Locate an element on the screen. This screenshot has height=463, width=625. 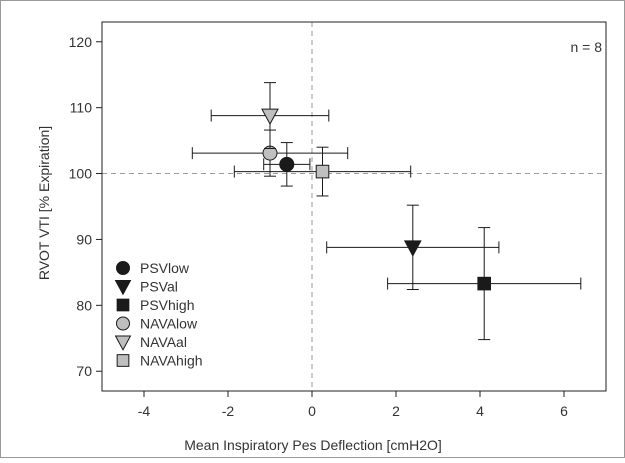
y-axis: 70 80 90 100 110 120 is located at coordinates (85, 206).